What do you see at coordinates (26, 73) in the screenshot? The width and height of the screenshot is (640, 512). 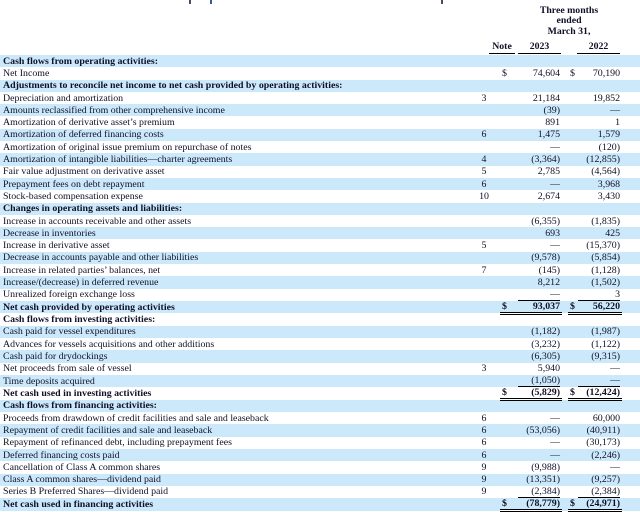 I see `row-label: Net Income` at bounding box center [26, 73].